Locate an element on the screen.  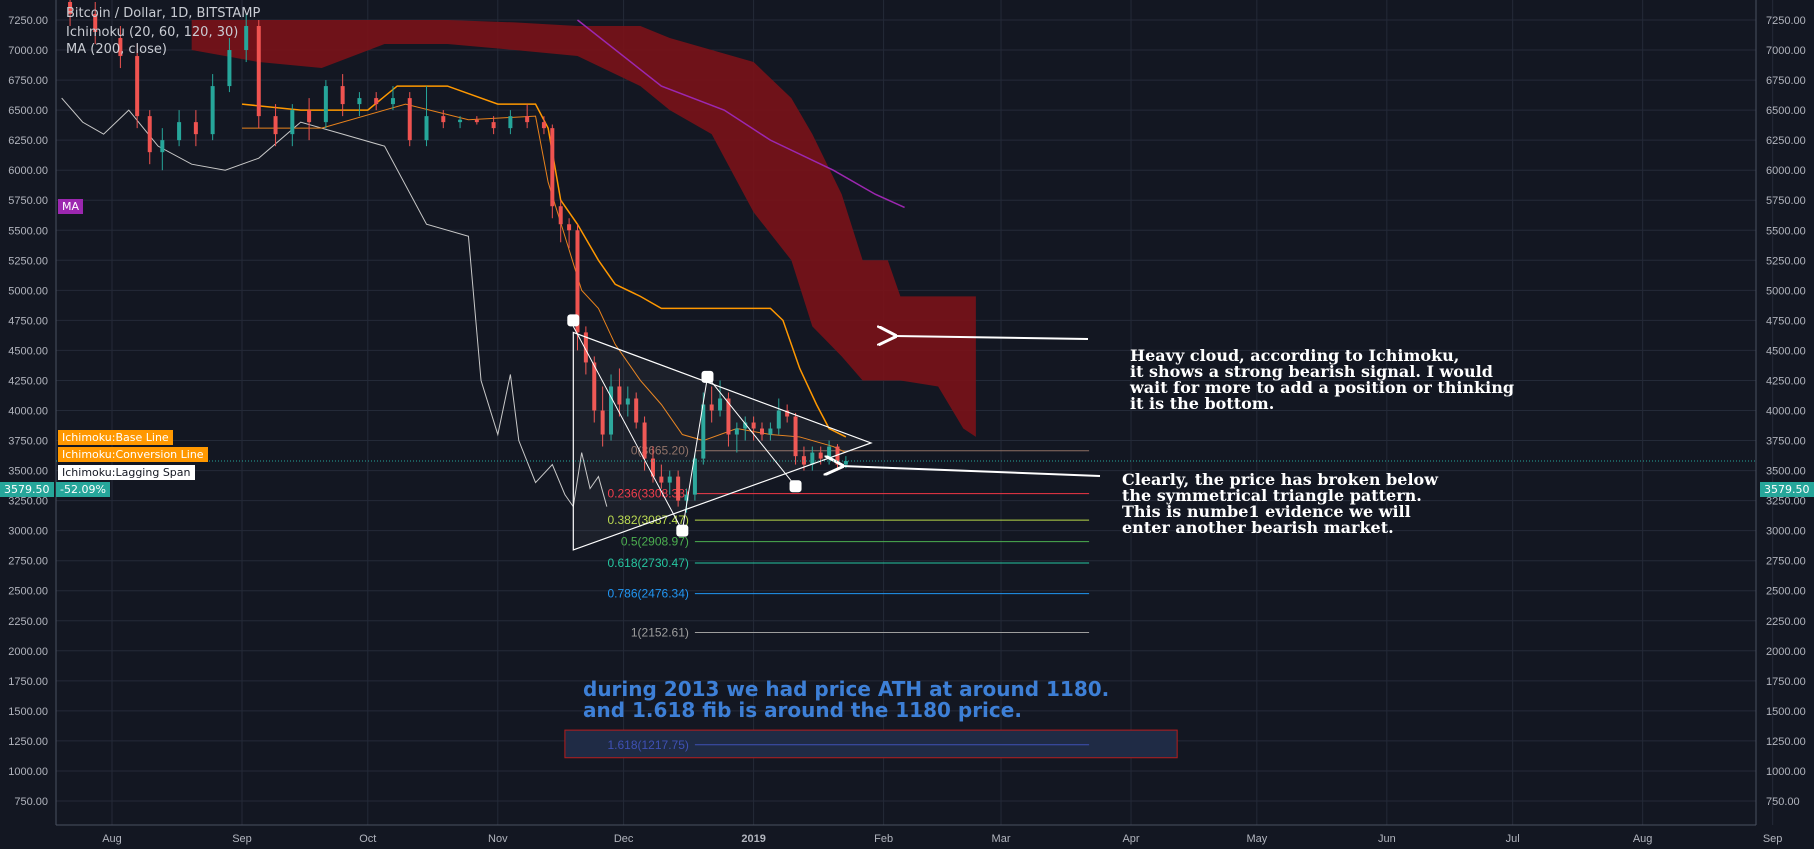
ath-highlight-box is located at coordinates (871, 744).